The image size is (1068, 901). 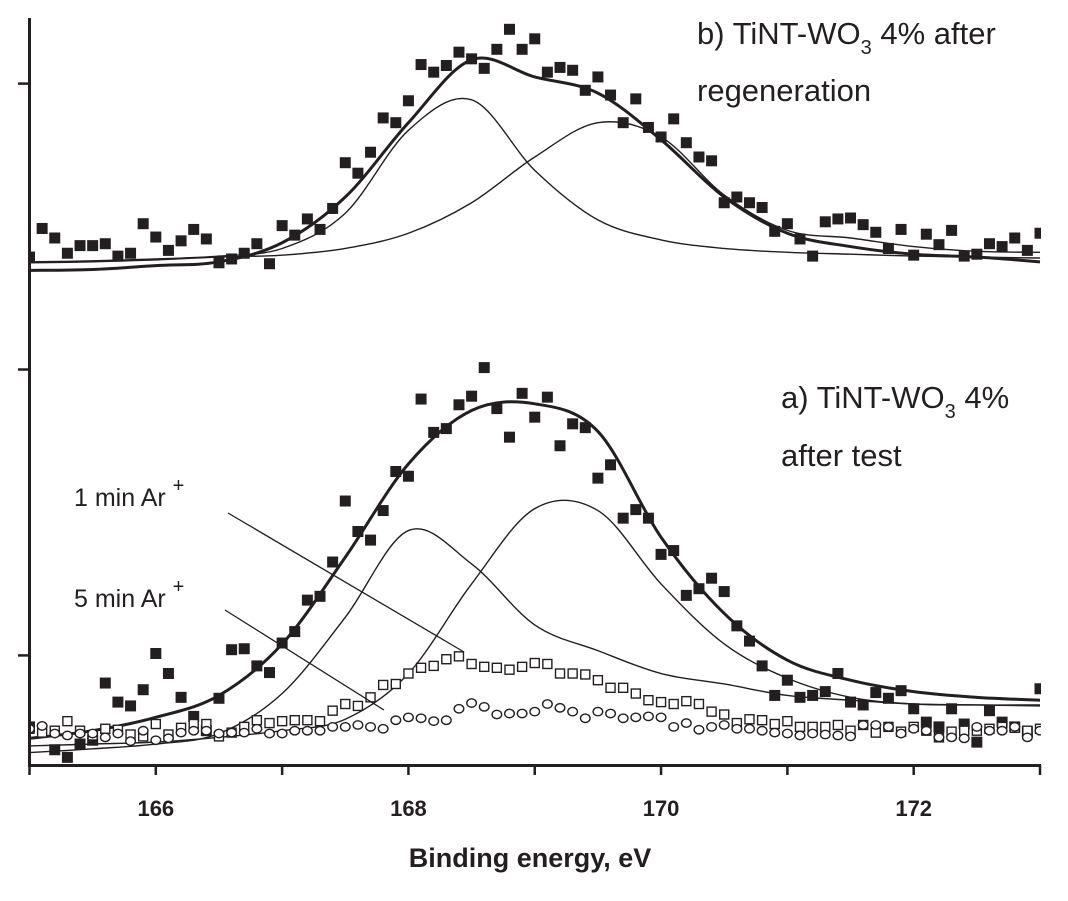 I want to click on y-ticks, so click(x=24, y=369).